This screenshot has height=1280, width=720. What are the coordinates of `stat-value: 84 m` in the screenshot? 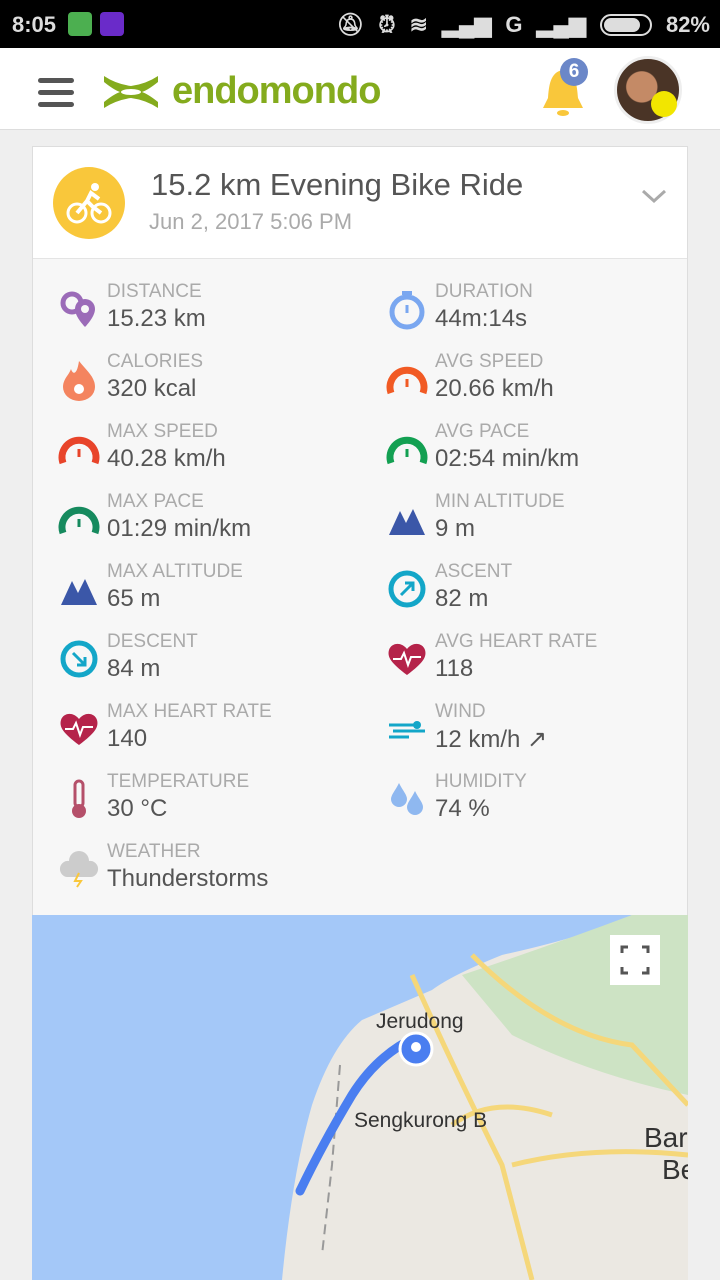 It's located at (134, 668).